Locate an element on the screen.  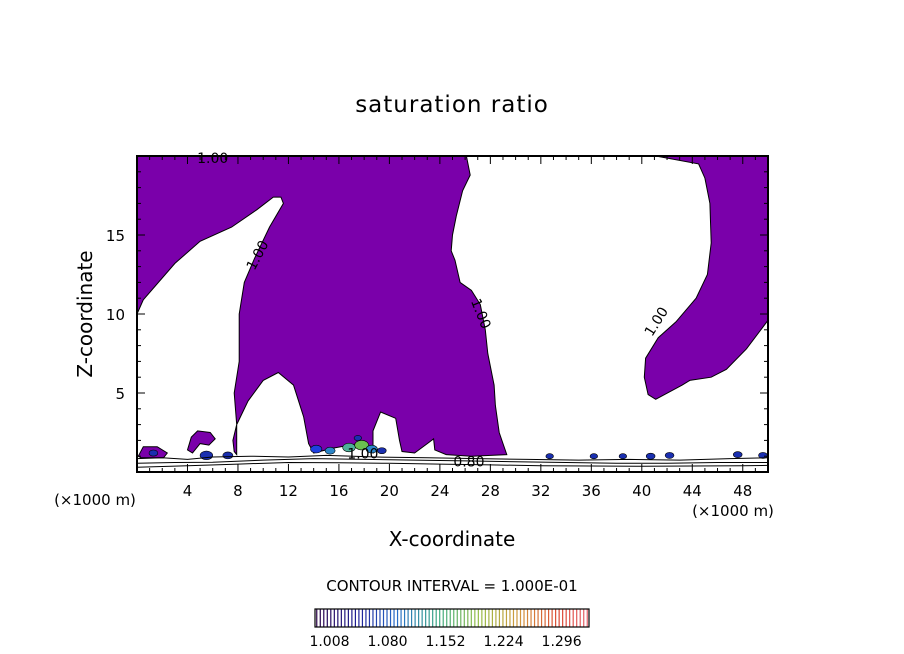
colorbar-ticks is located at coordinates (452, 618).